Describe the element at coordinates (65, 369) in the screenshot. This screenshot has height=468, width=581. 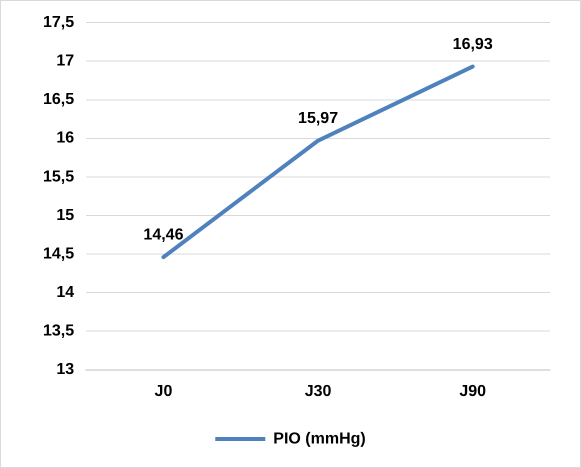
I see `y-tick-label: 13` at that location.